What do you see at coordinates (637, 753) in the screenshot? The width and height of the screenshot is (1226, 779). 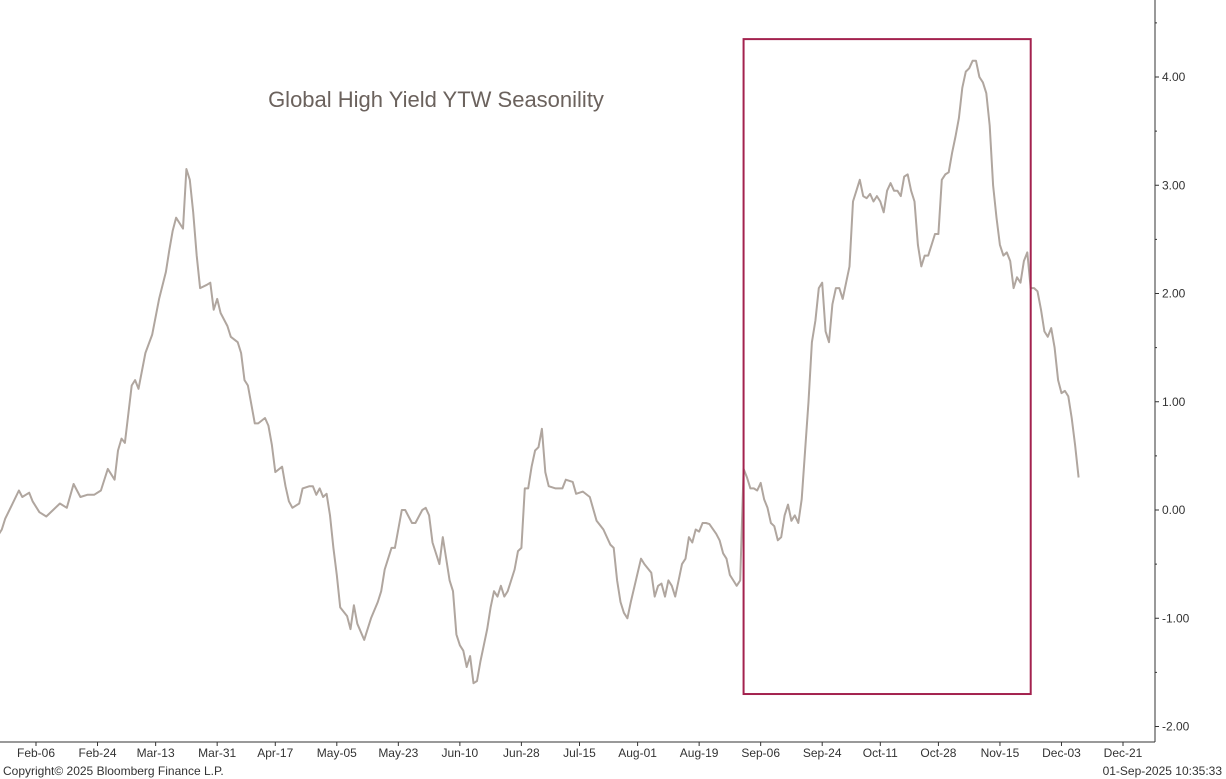 I see `x-tick-label: Aug-01` at bounding box center [637, 753].